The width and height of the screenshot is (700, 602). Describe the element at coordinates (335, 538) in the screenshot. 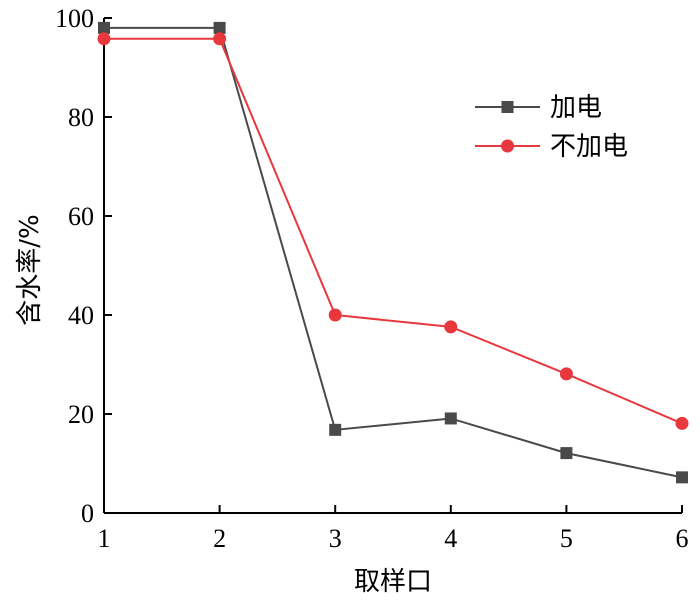

I see `x-tick-label: 3` at that location.